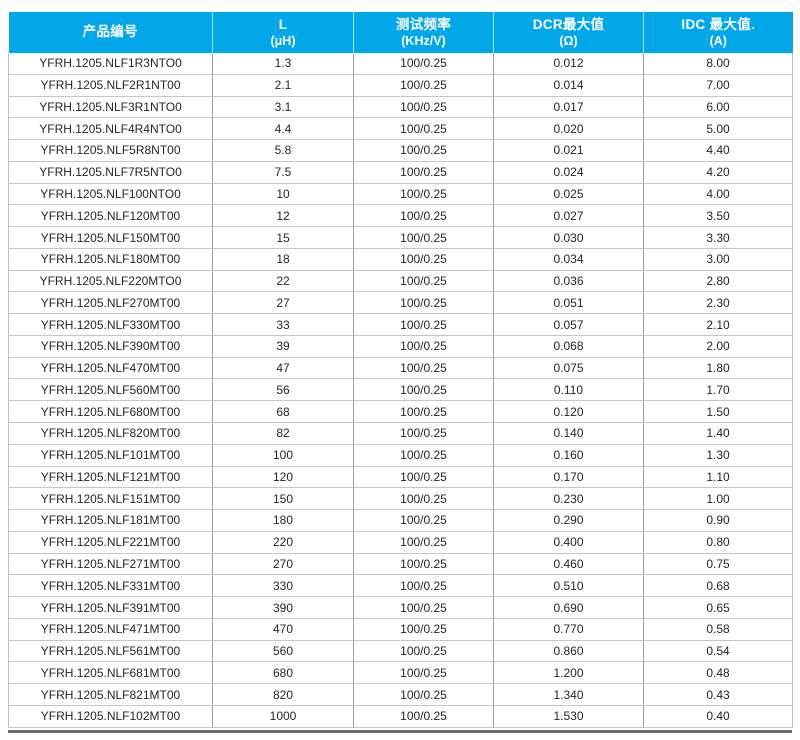 The width and height of the screenshot is (800, 740). What do you see at coordinates (718, 64) in the screenshot?
I see `cell-idc-max: 8.00` at bounding box center [718, 64].